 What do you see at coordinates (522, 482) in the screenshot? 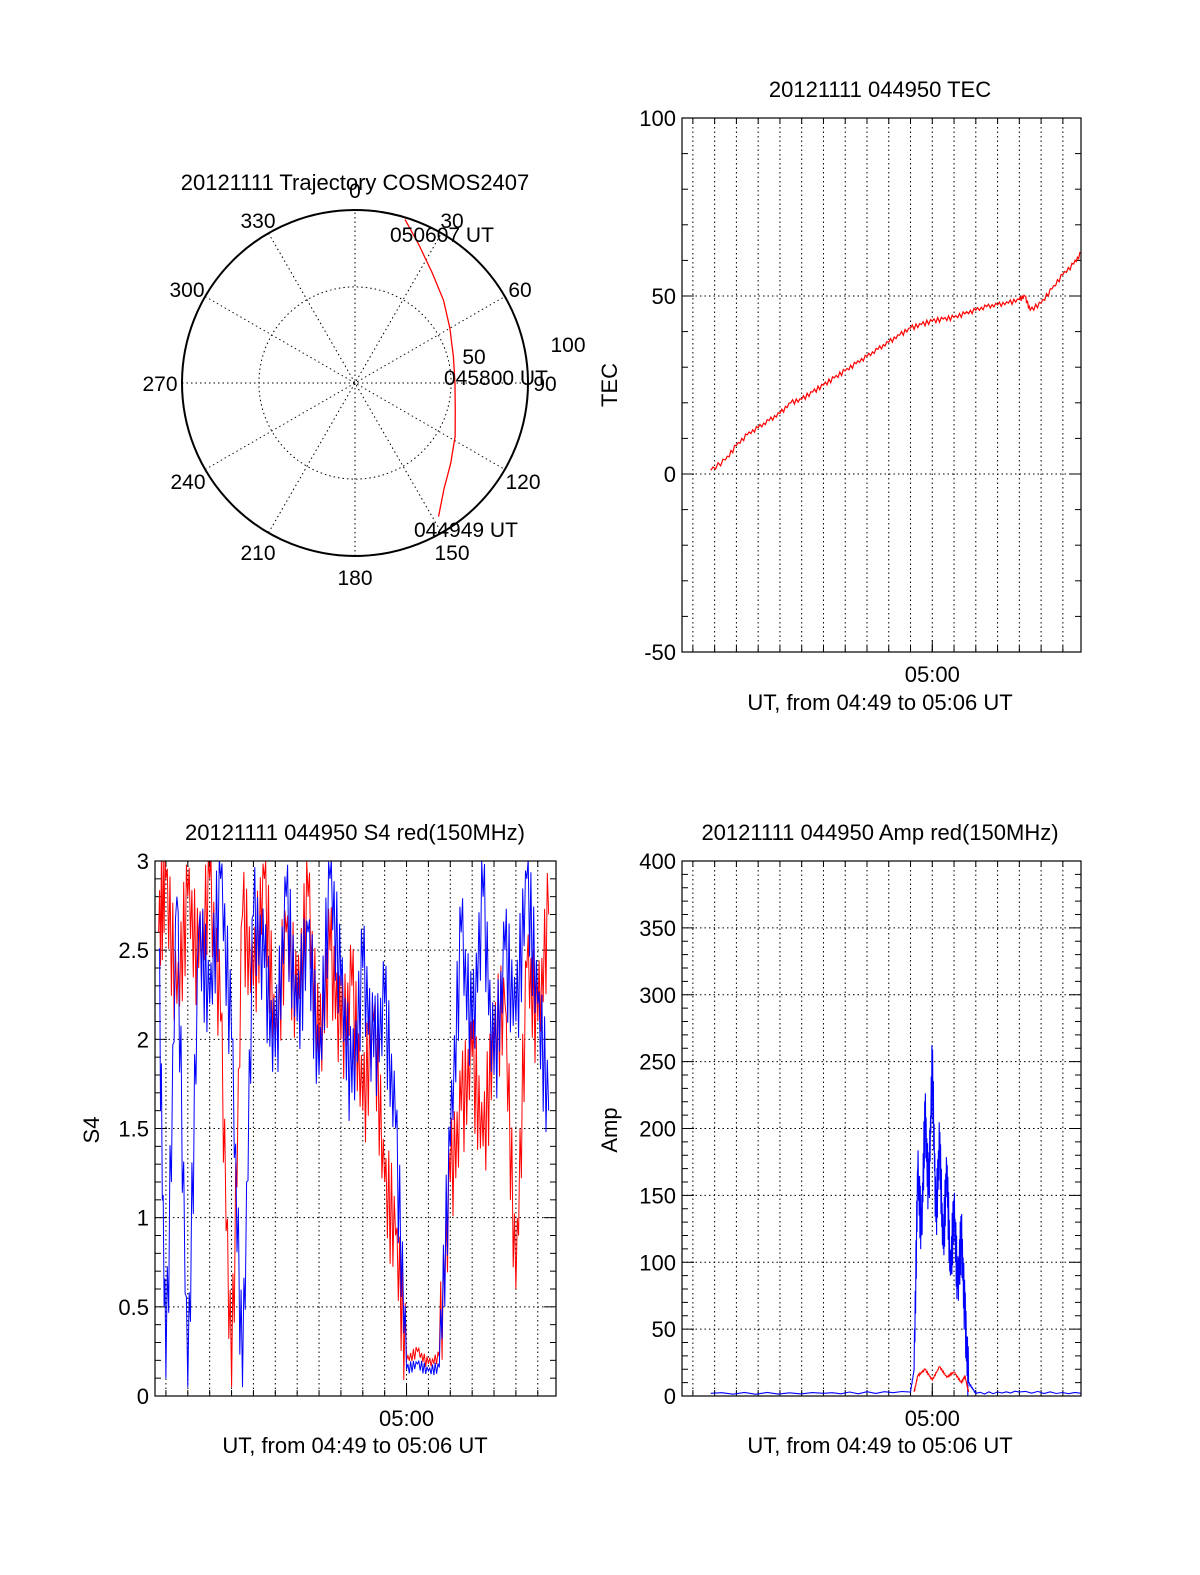
I see `polar-azimuth-label: 120` at bounding box center [522, 482].